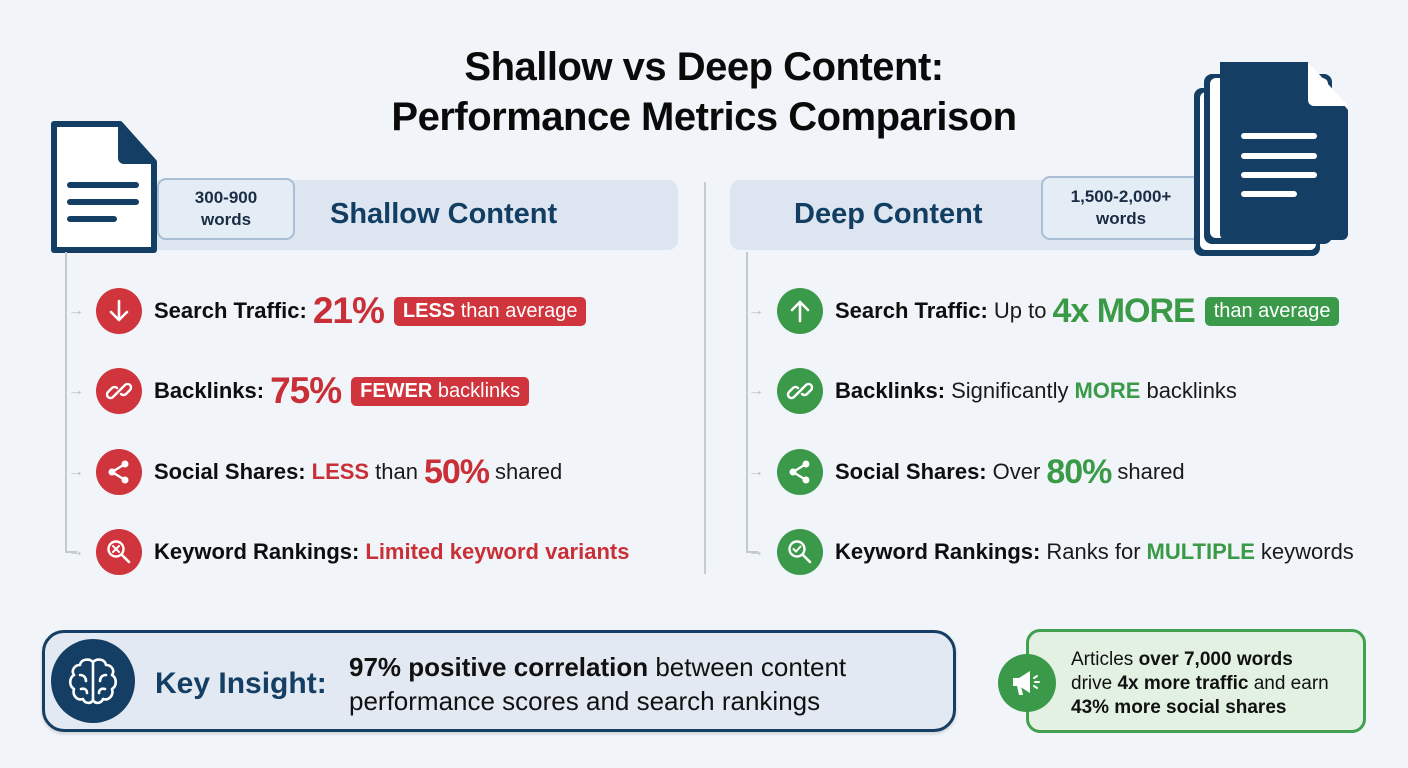 This screenshot has width=1408, height=768. Describe the element at coordinates (705, 378) in the screenshot. I see `column-divider` at that location.